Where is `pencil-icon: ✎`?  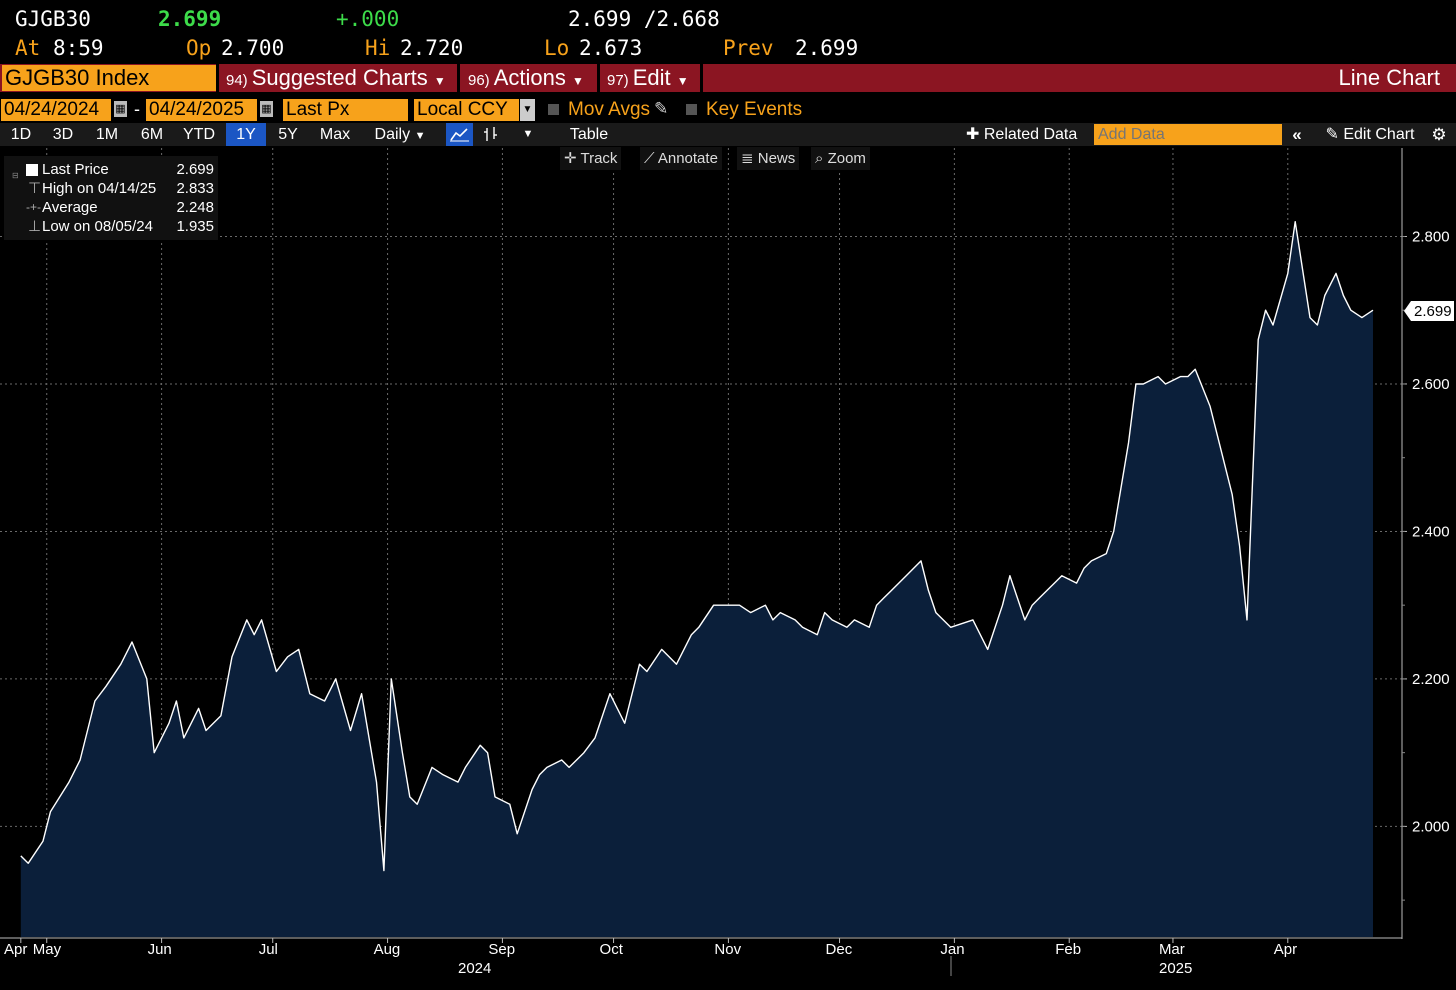 pencil-icon: ✎ is located at coordinates (661, 108).